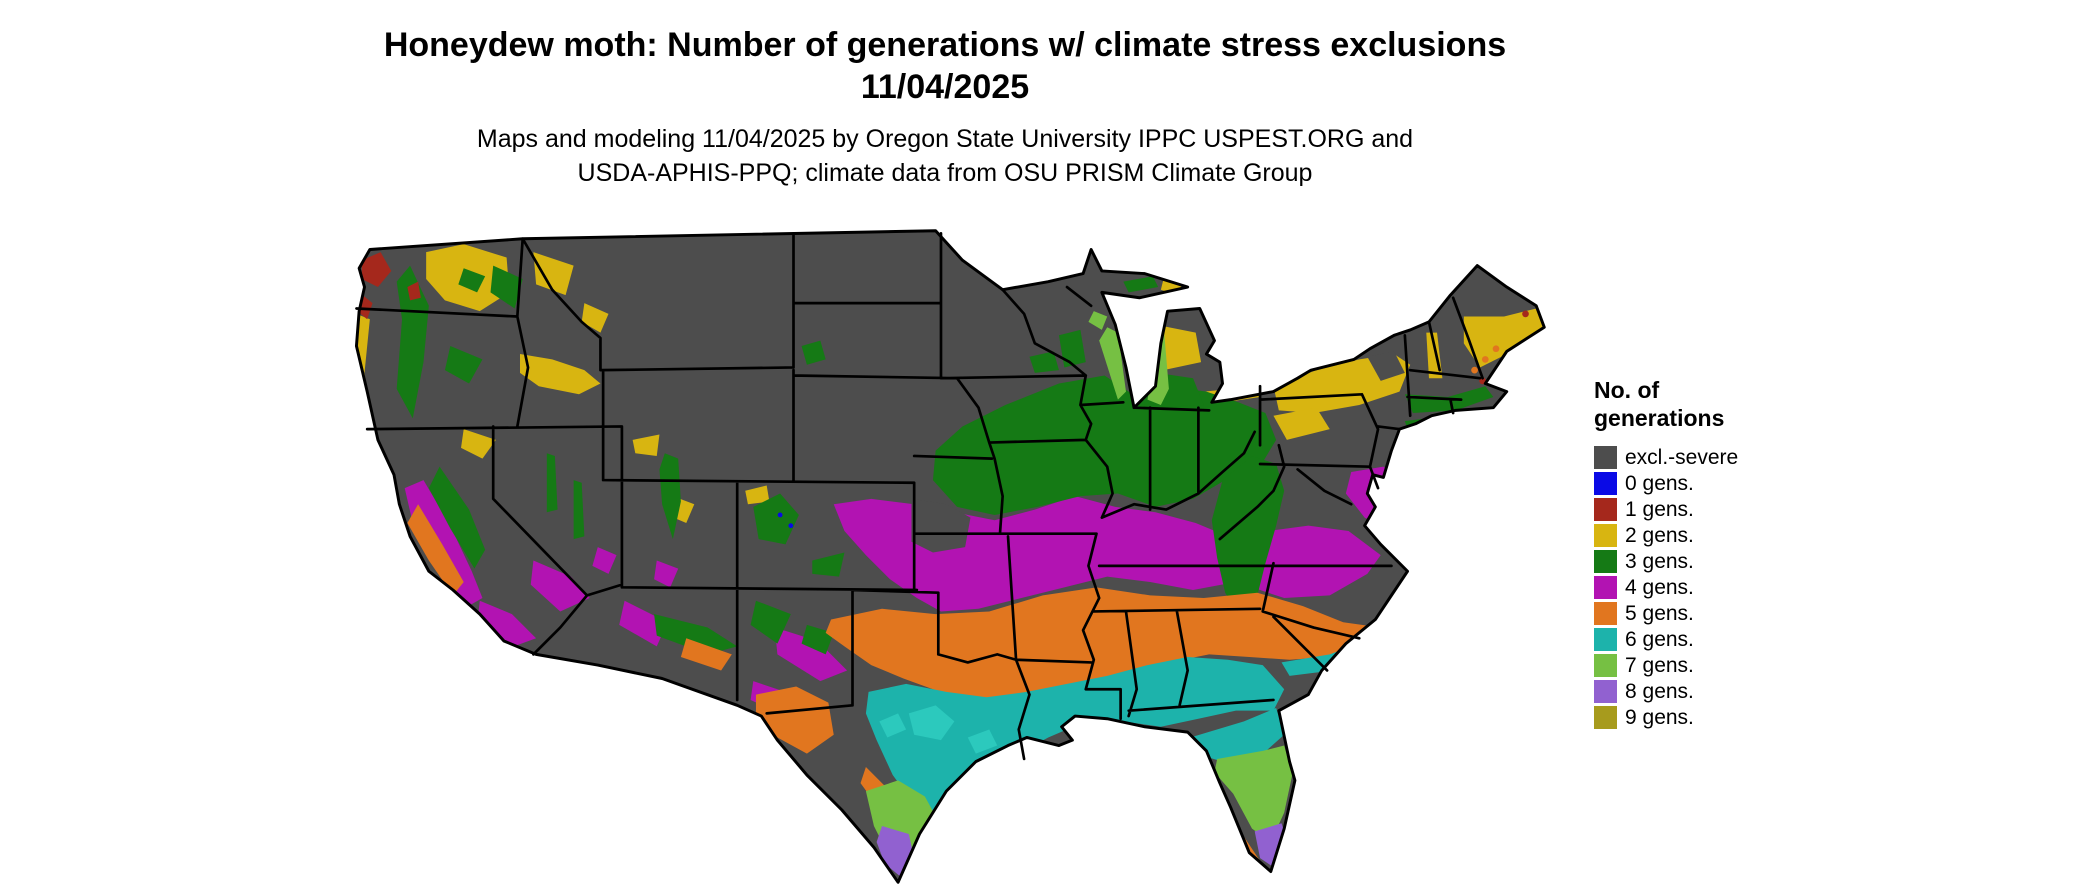  Describe the element at coordinates (945, 87) in the screenshot. I see `title-line-2: 11/04/2025` at that location.